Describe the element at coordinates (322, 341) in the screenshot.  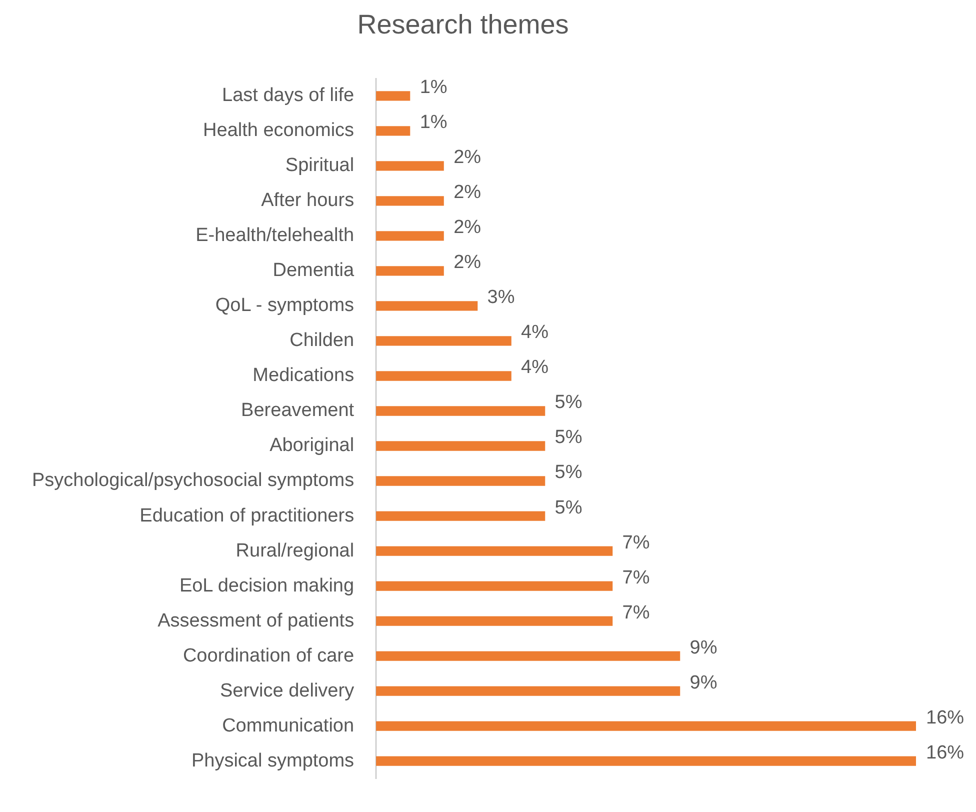
I see `y-tick-label: Childen` at that location.